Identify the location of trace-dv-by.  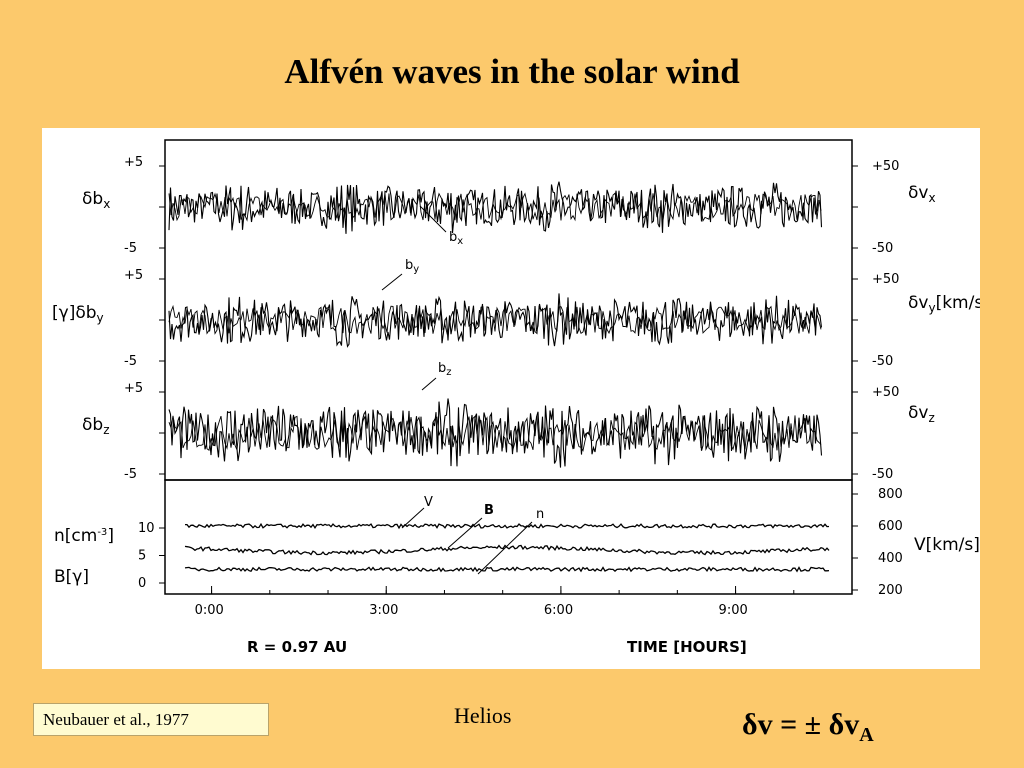
(495, 319).